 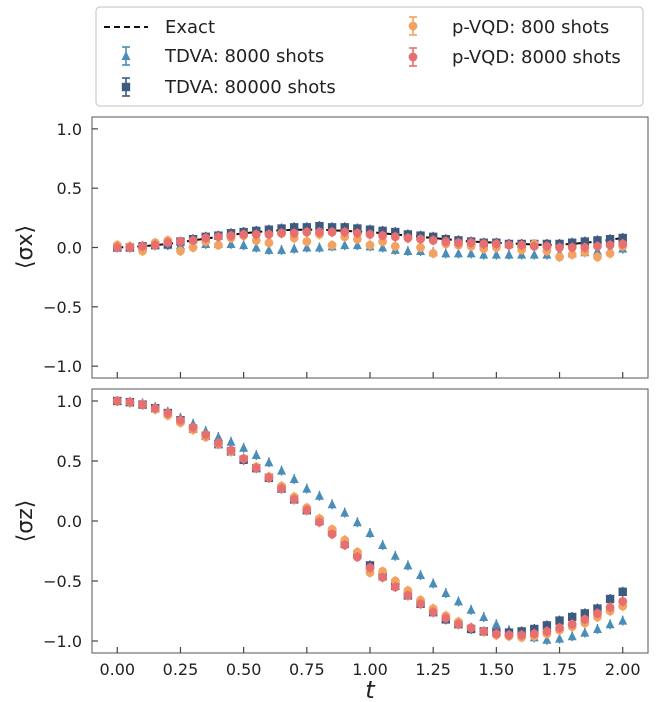 I want to click on panel-sigma-z-xlabel: t, so click(x=370, y=689).